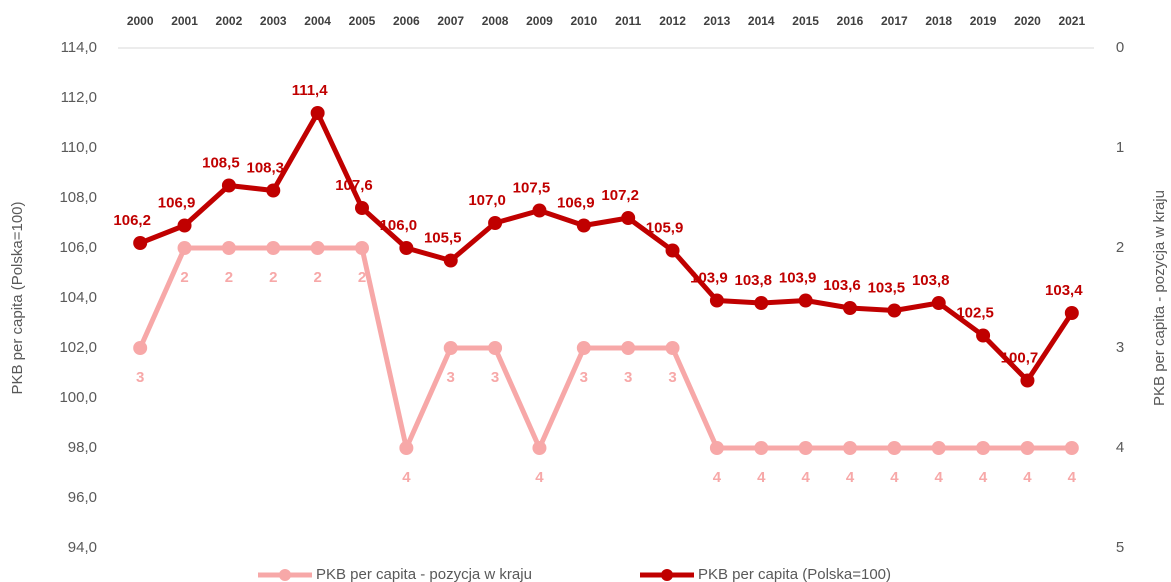 This screenshot has width=1171, height=582. I want to click on x-tick-label: 2001, so click(184, 21).